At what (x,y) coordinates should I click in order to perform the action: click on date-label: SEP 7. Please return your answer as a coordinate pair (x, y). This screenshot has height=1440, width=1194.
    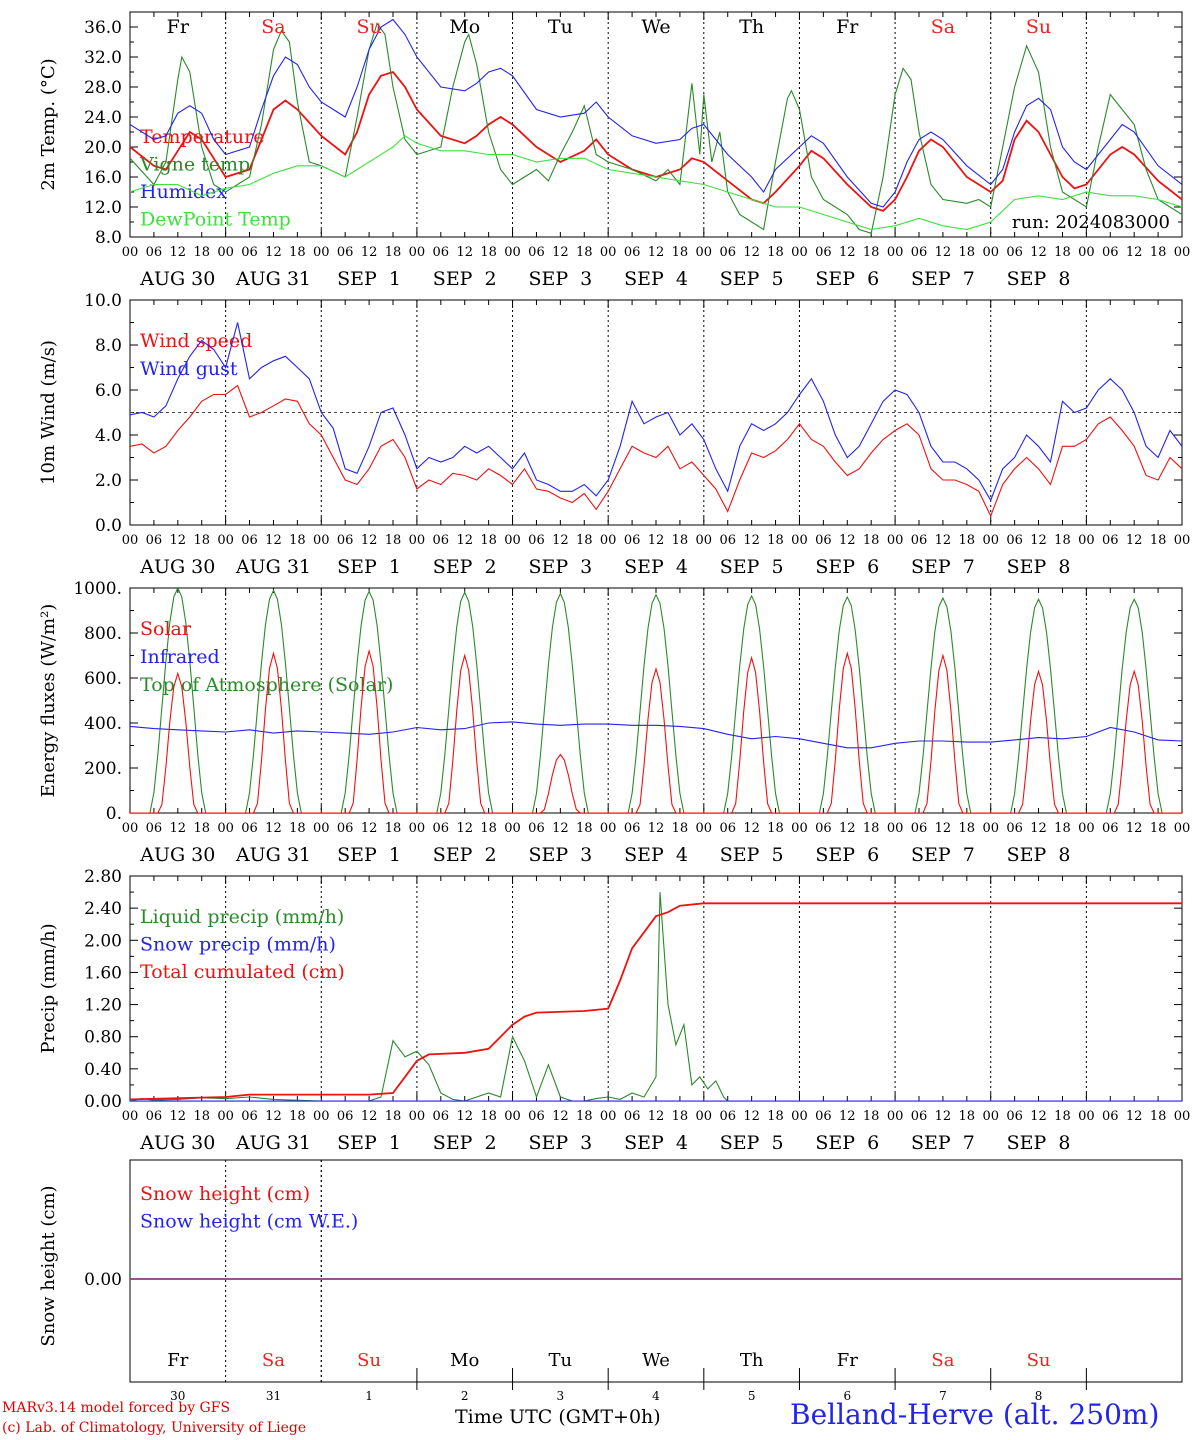
    Looking at the image, I should click on (943, 855).